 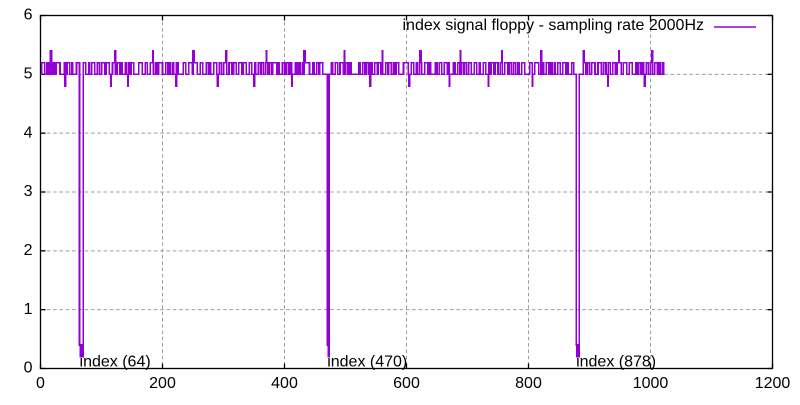 What do you see at coordinates (28, 15) in the screenshot?
I see `svg-text: 6` at bounding box center [28, 15].